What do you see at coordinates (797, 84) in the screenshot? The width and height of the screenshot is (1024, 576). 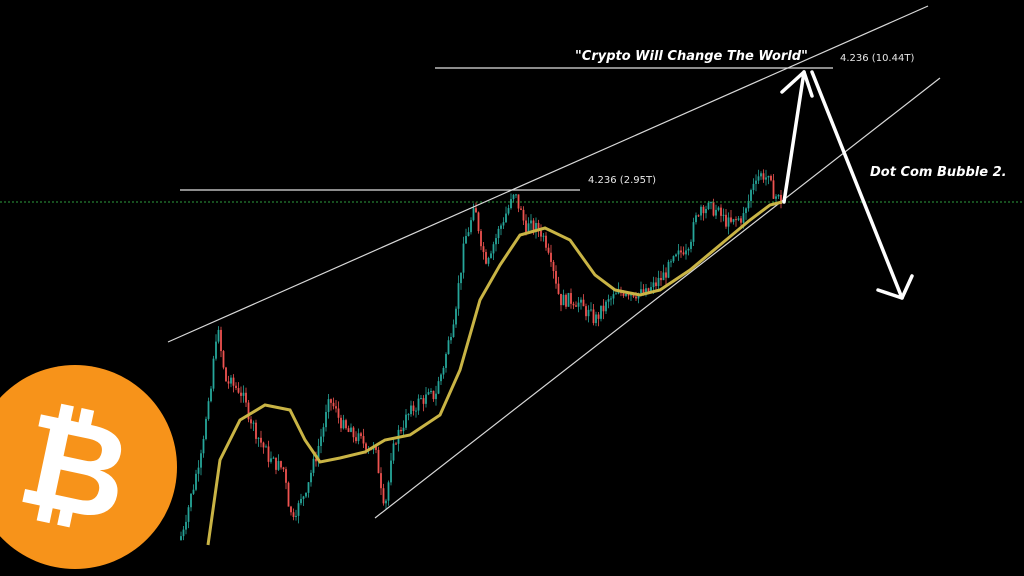 I see `up-arrow-head` at bounding box center [797, 84].